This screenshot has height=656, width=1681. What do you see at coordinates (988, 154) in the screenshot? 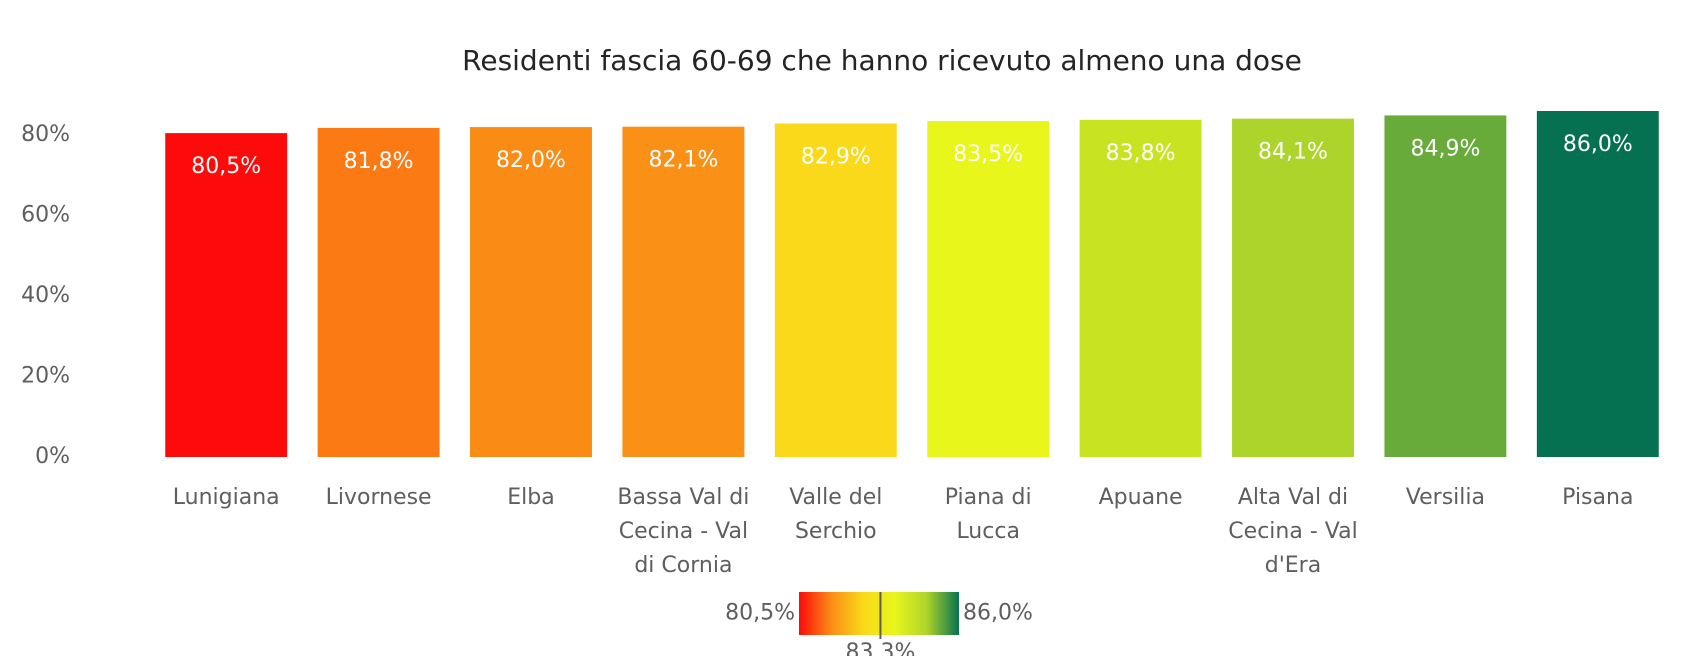
I see `value-label: 83,5%` at bounding box center [988, 154].